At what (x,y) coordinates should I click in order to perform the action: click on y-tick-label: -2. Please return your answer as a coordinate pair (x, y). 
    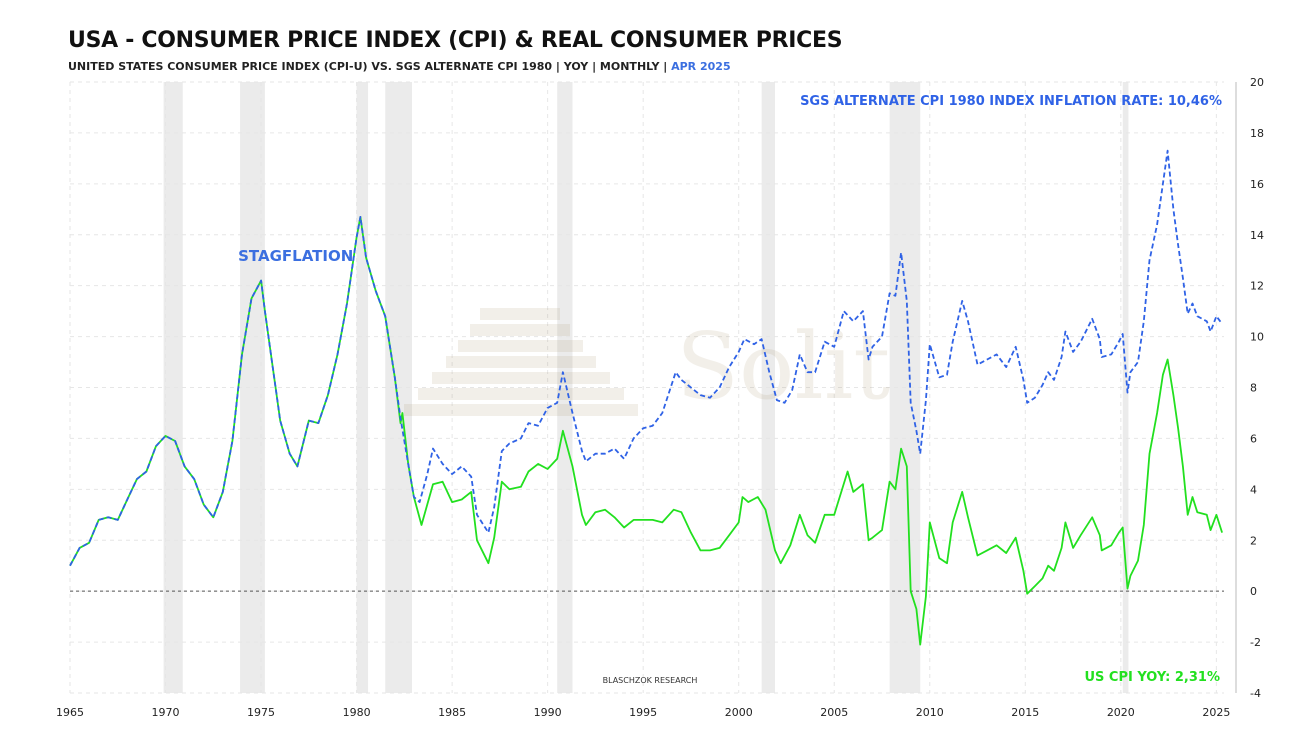
    Looking at the image, I should click on (1255, 642).